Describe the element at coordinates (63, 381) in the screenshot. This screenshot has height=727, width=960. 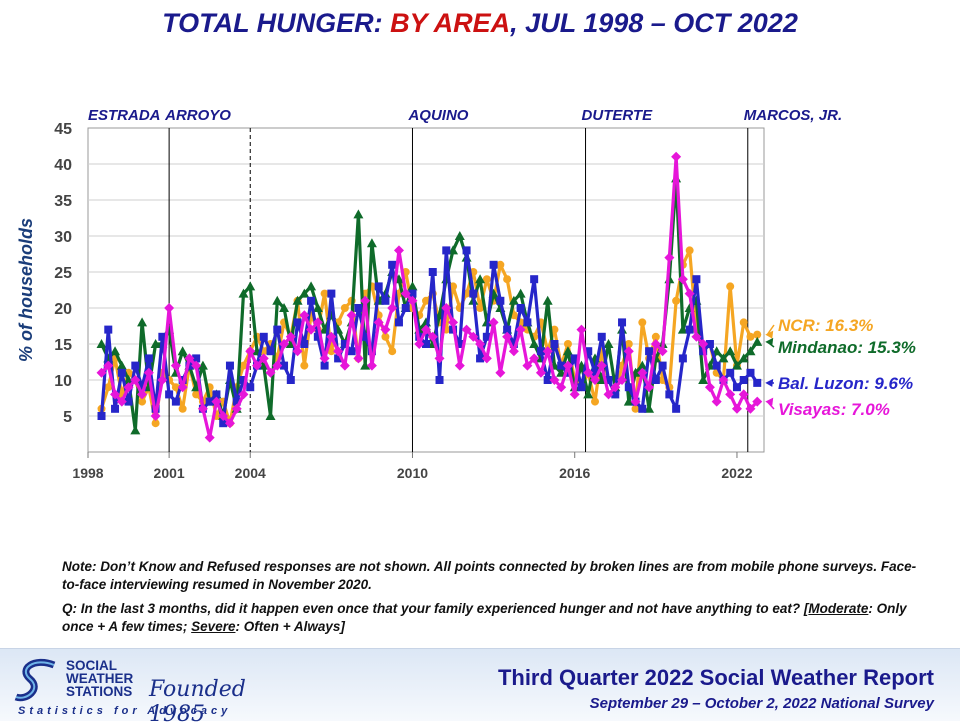
I see `y-tick-label: 10` at that location.